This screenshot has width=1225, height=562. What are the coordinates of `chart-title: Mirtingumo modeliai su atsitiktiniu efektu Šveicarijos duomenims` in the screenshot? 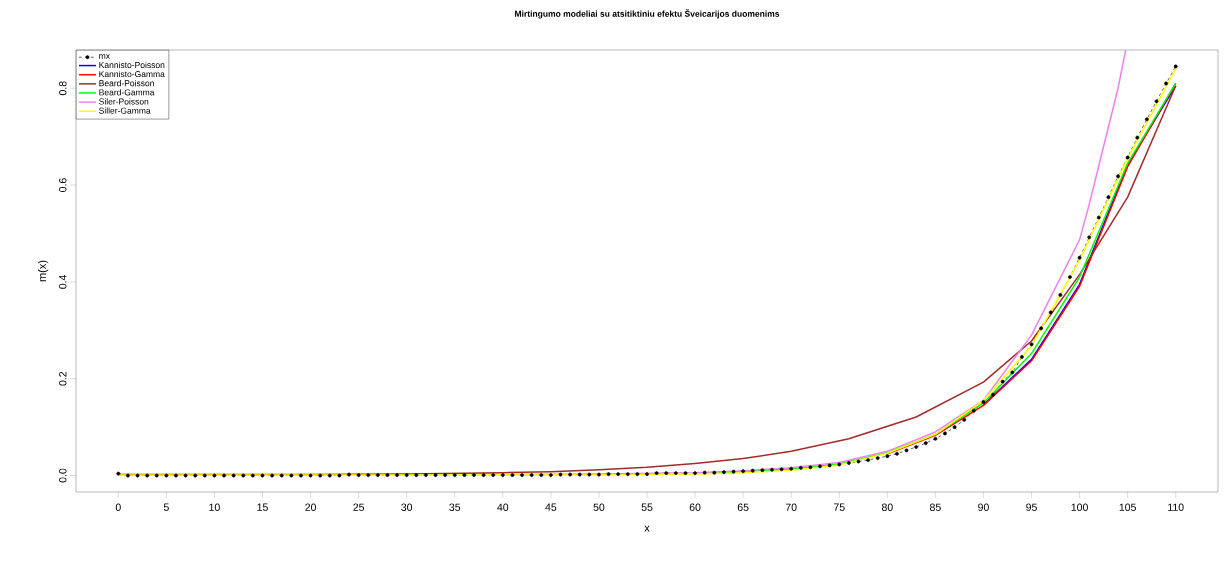 It's located at (647, 14).